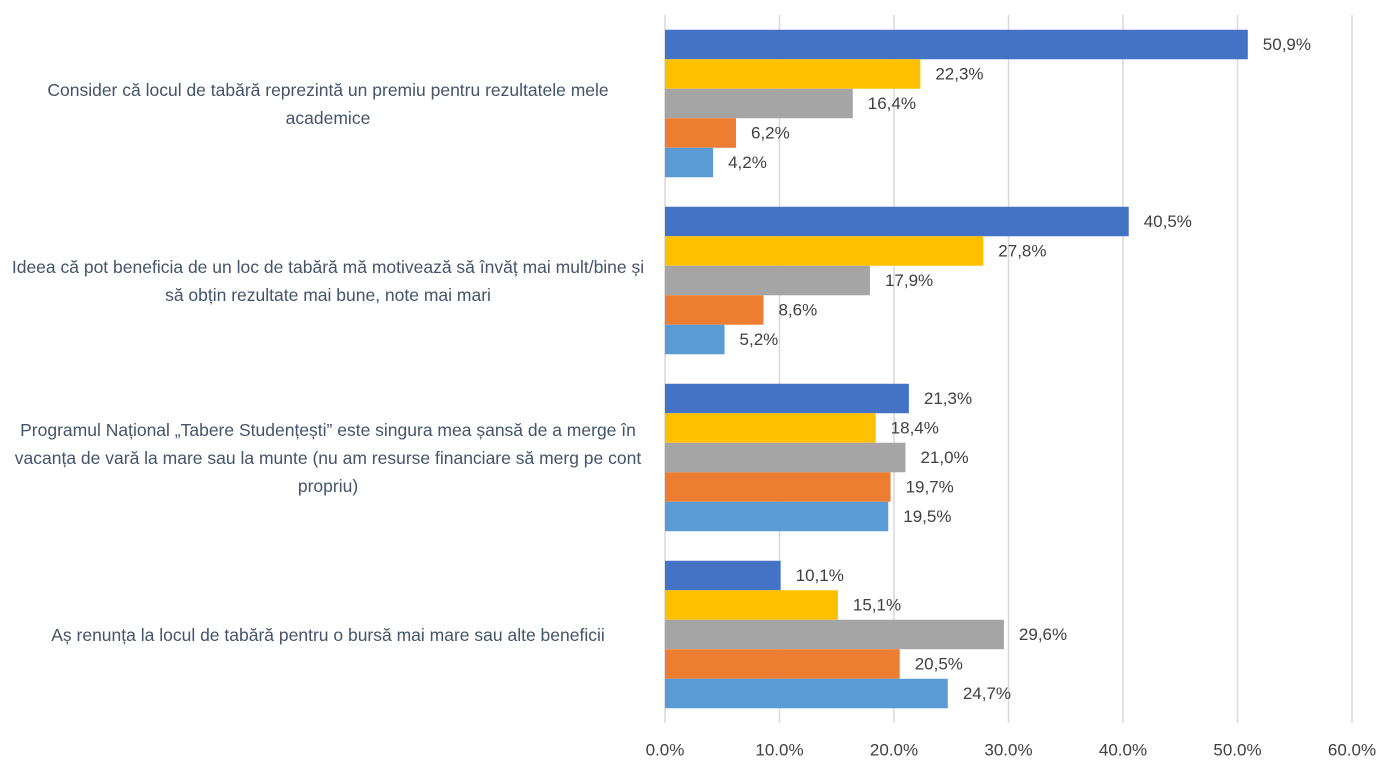 This screenshot has height=764, width=1384. I want to click on value-label: 19,5%, so click(927, 516).